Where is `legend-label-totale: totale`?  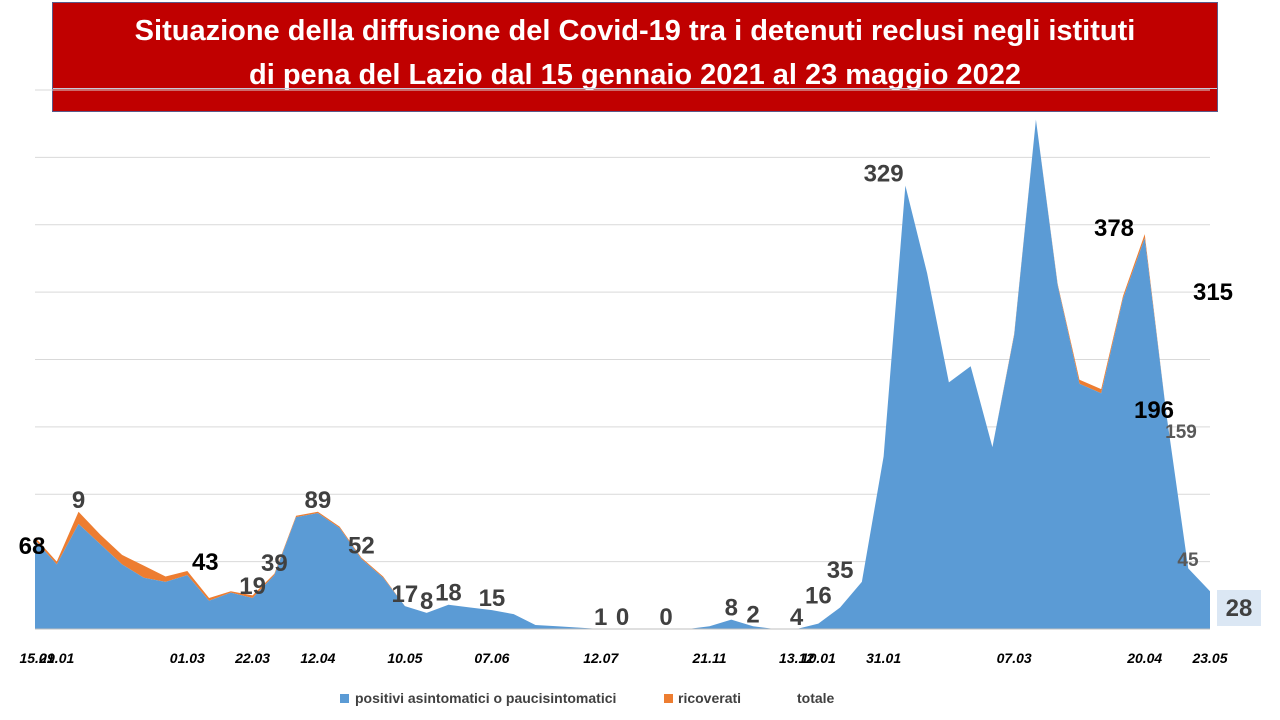 legend-label-totale: totale is located at coordinates (816, 698).